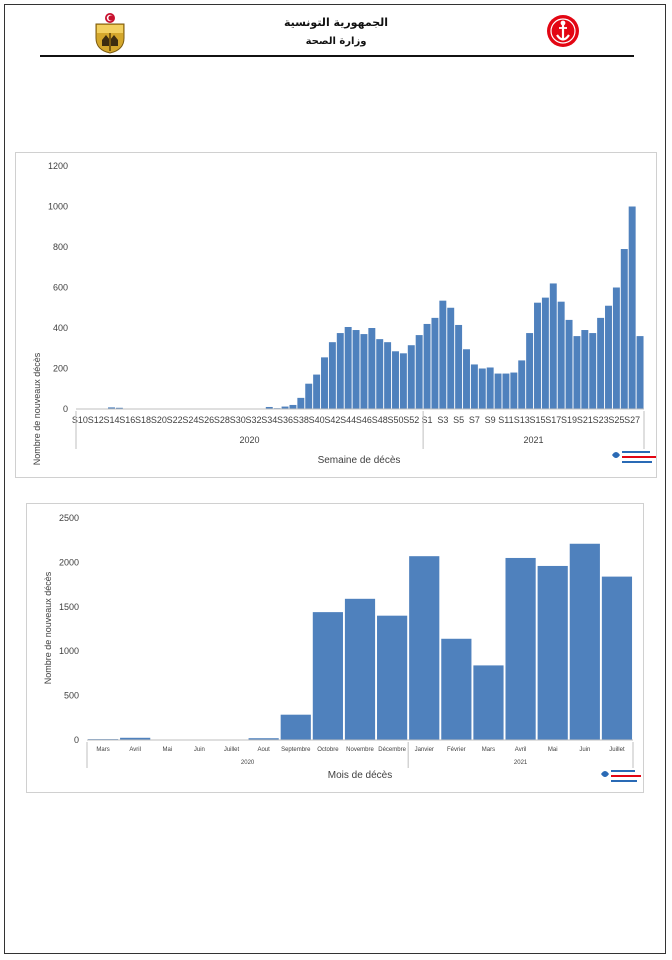  What do you see at coordinates (458, 420) in the screenshot?
I see `x-tick-label: S5` at bounding box center [458, 420].